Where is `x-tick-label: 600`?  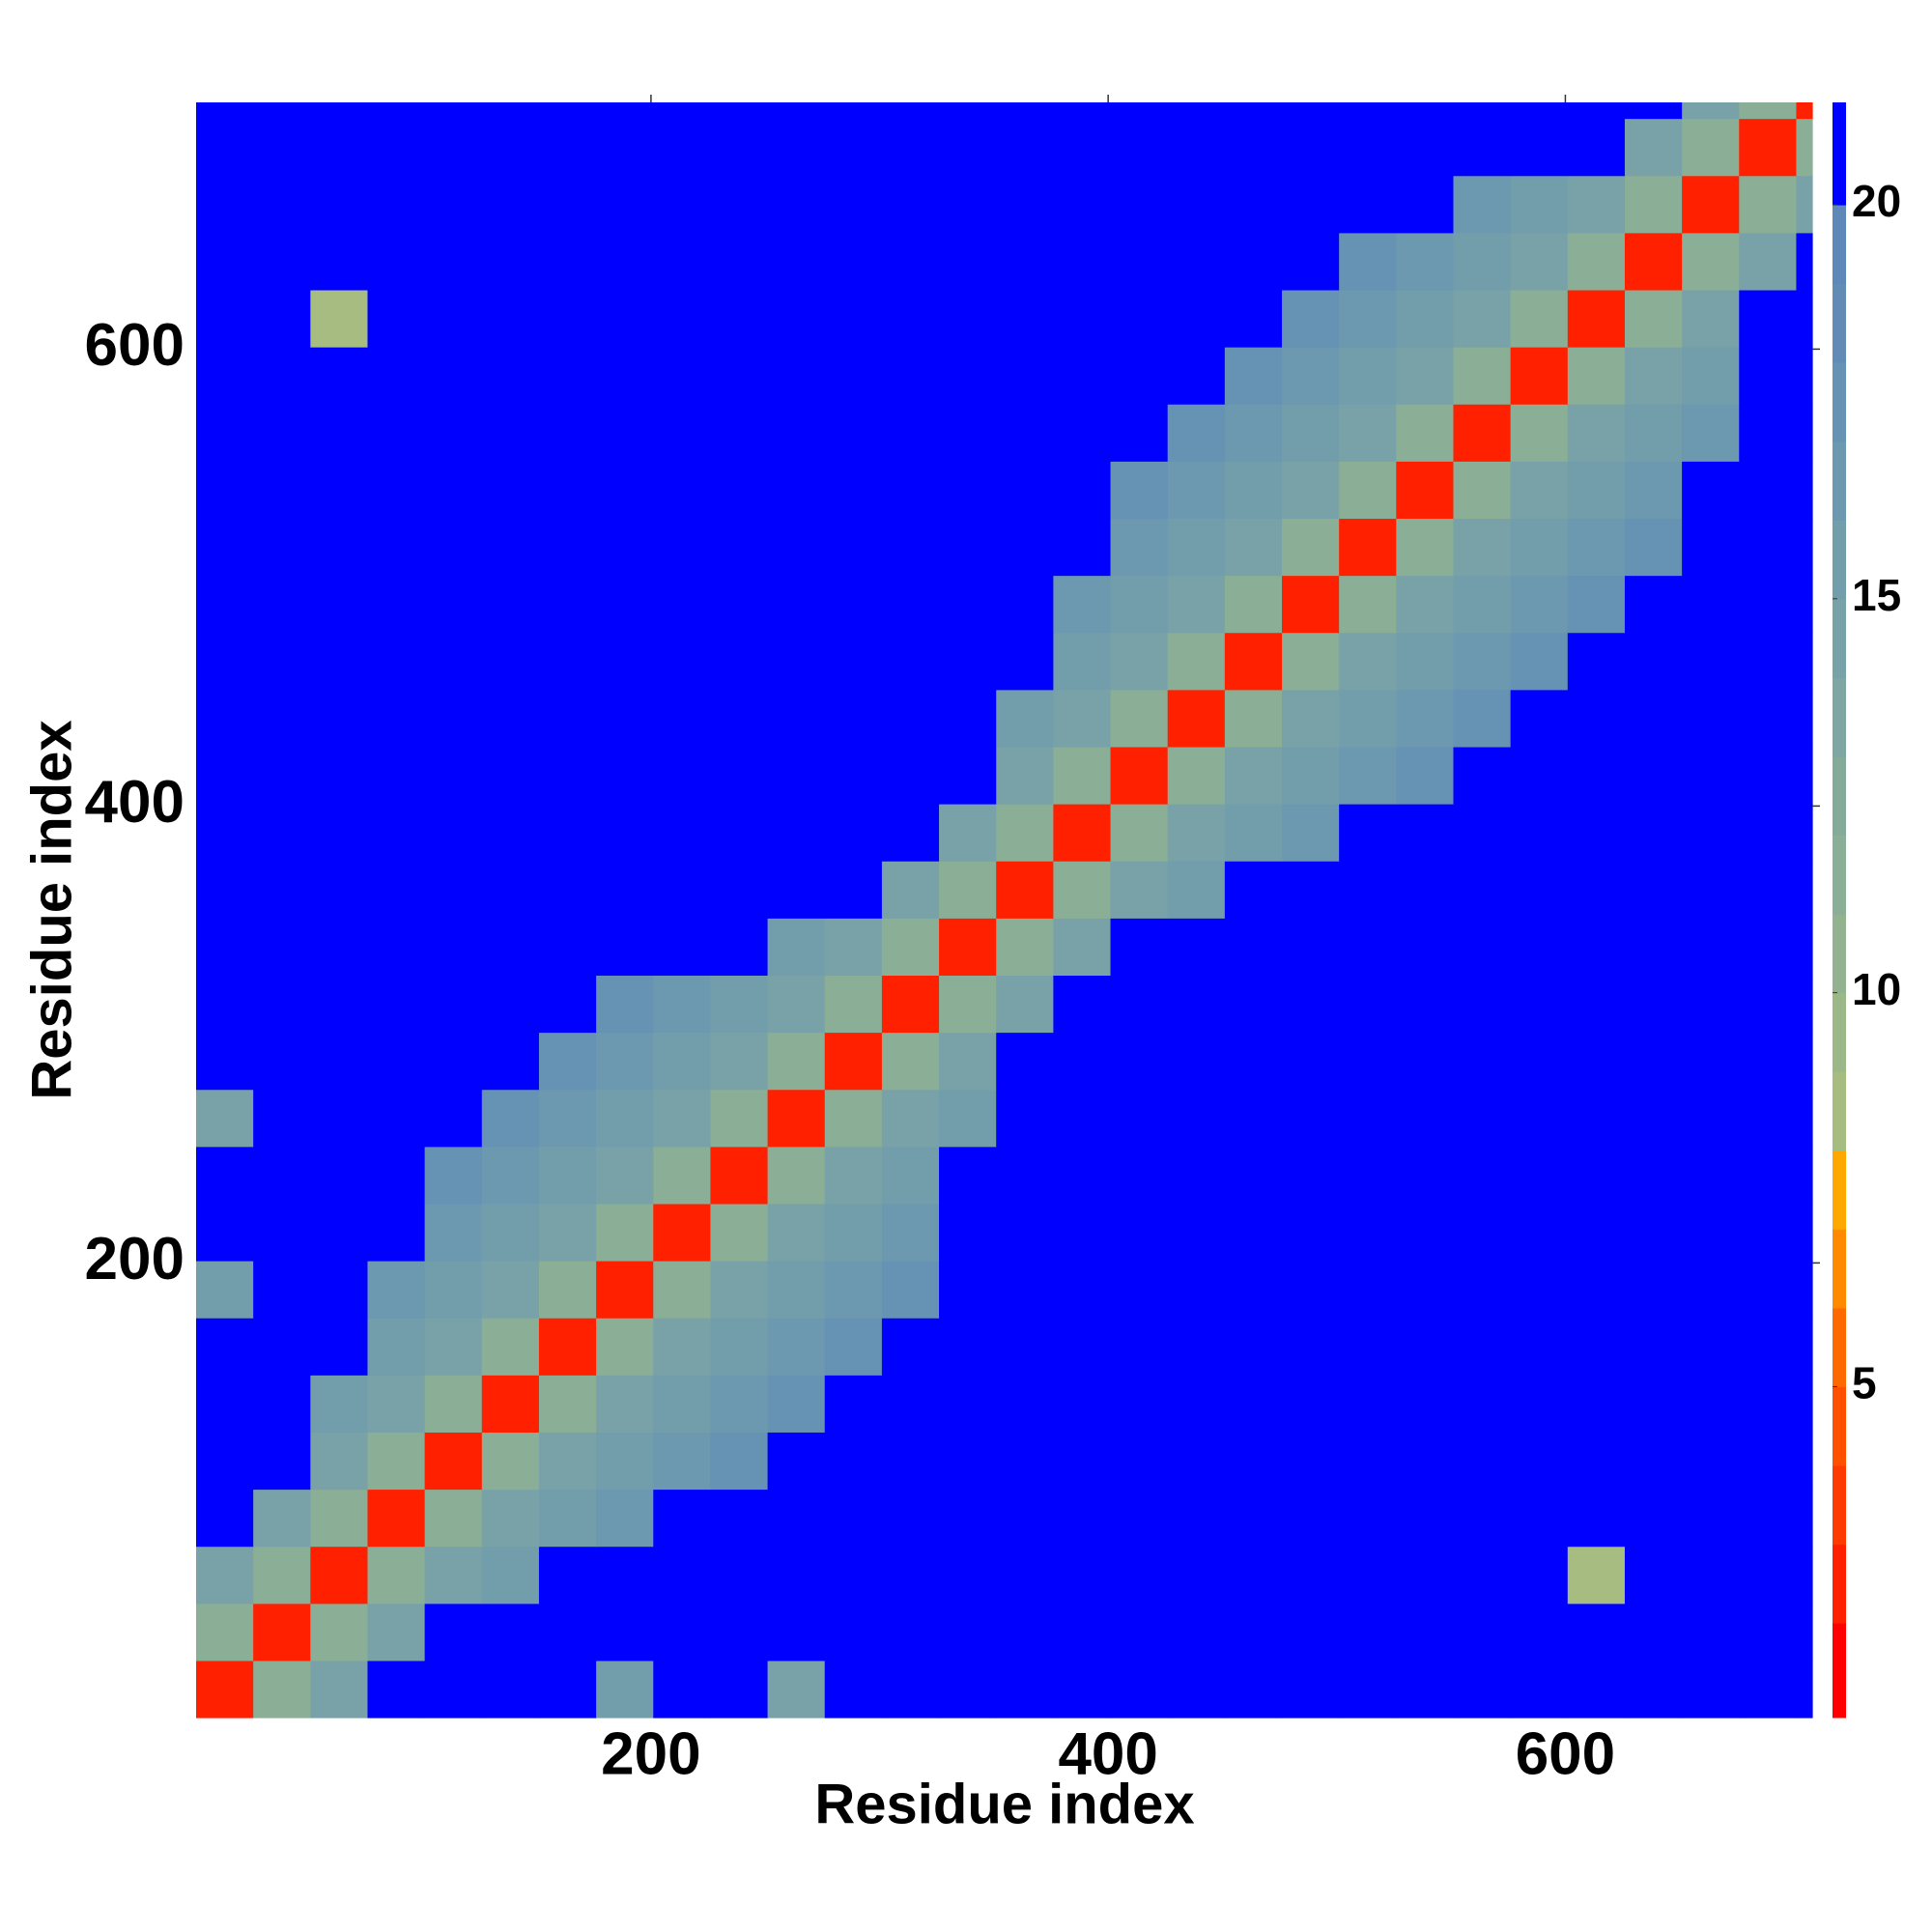 x-tick-label: 600 is located at coordinates (1565, 1753).